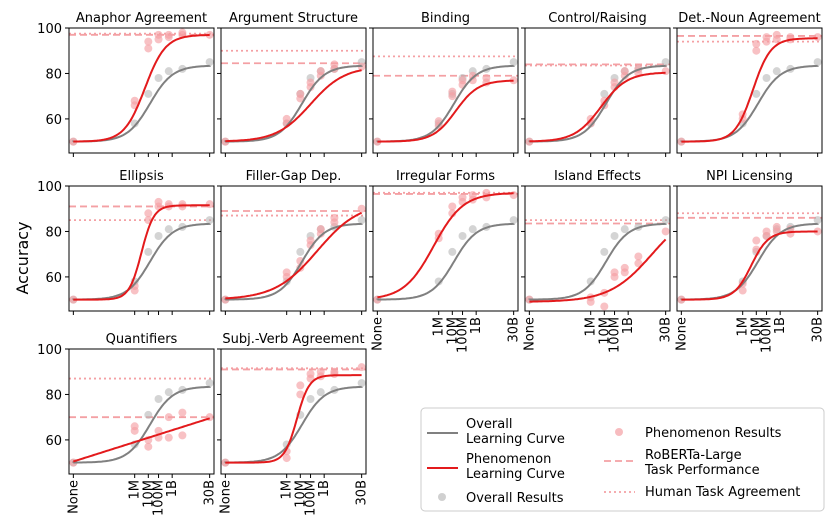 This screenshot has height=523, width=830. I want to click on legend-phenomenon-curve-label: Learning Curve, so click(515, 474).